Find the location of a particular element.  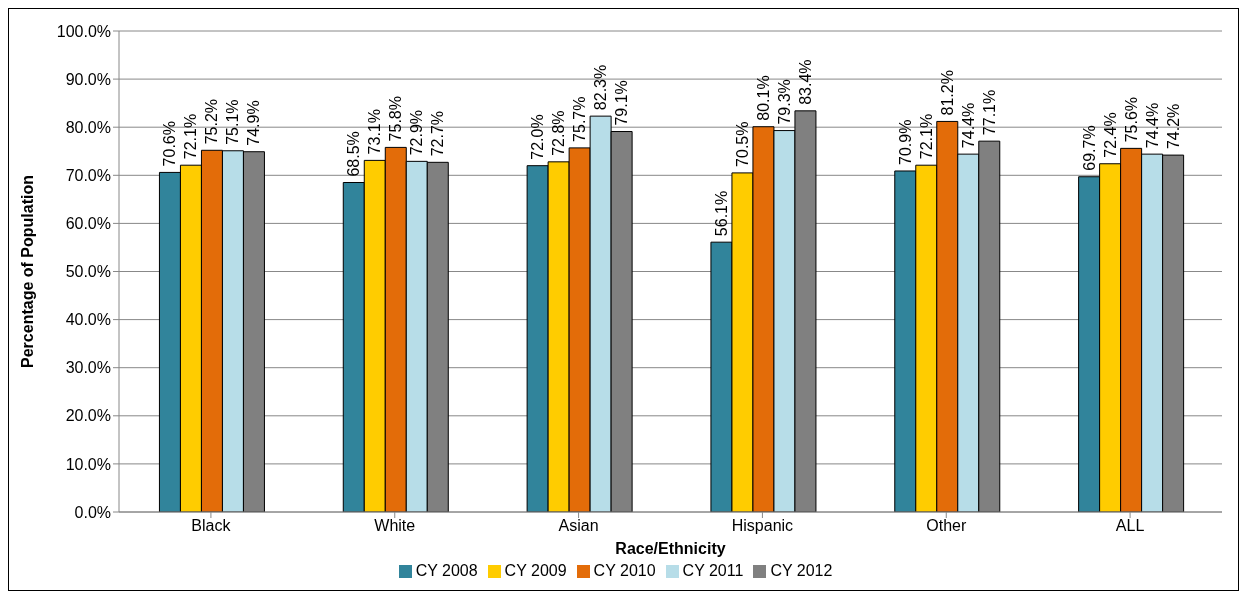

data-label: 79.1% is located at coordinates (622, 103).